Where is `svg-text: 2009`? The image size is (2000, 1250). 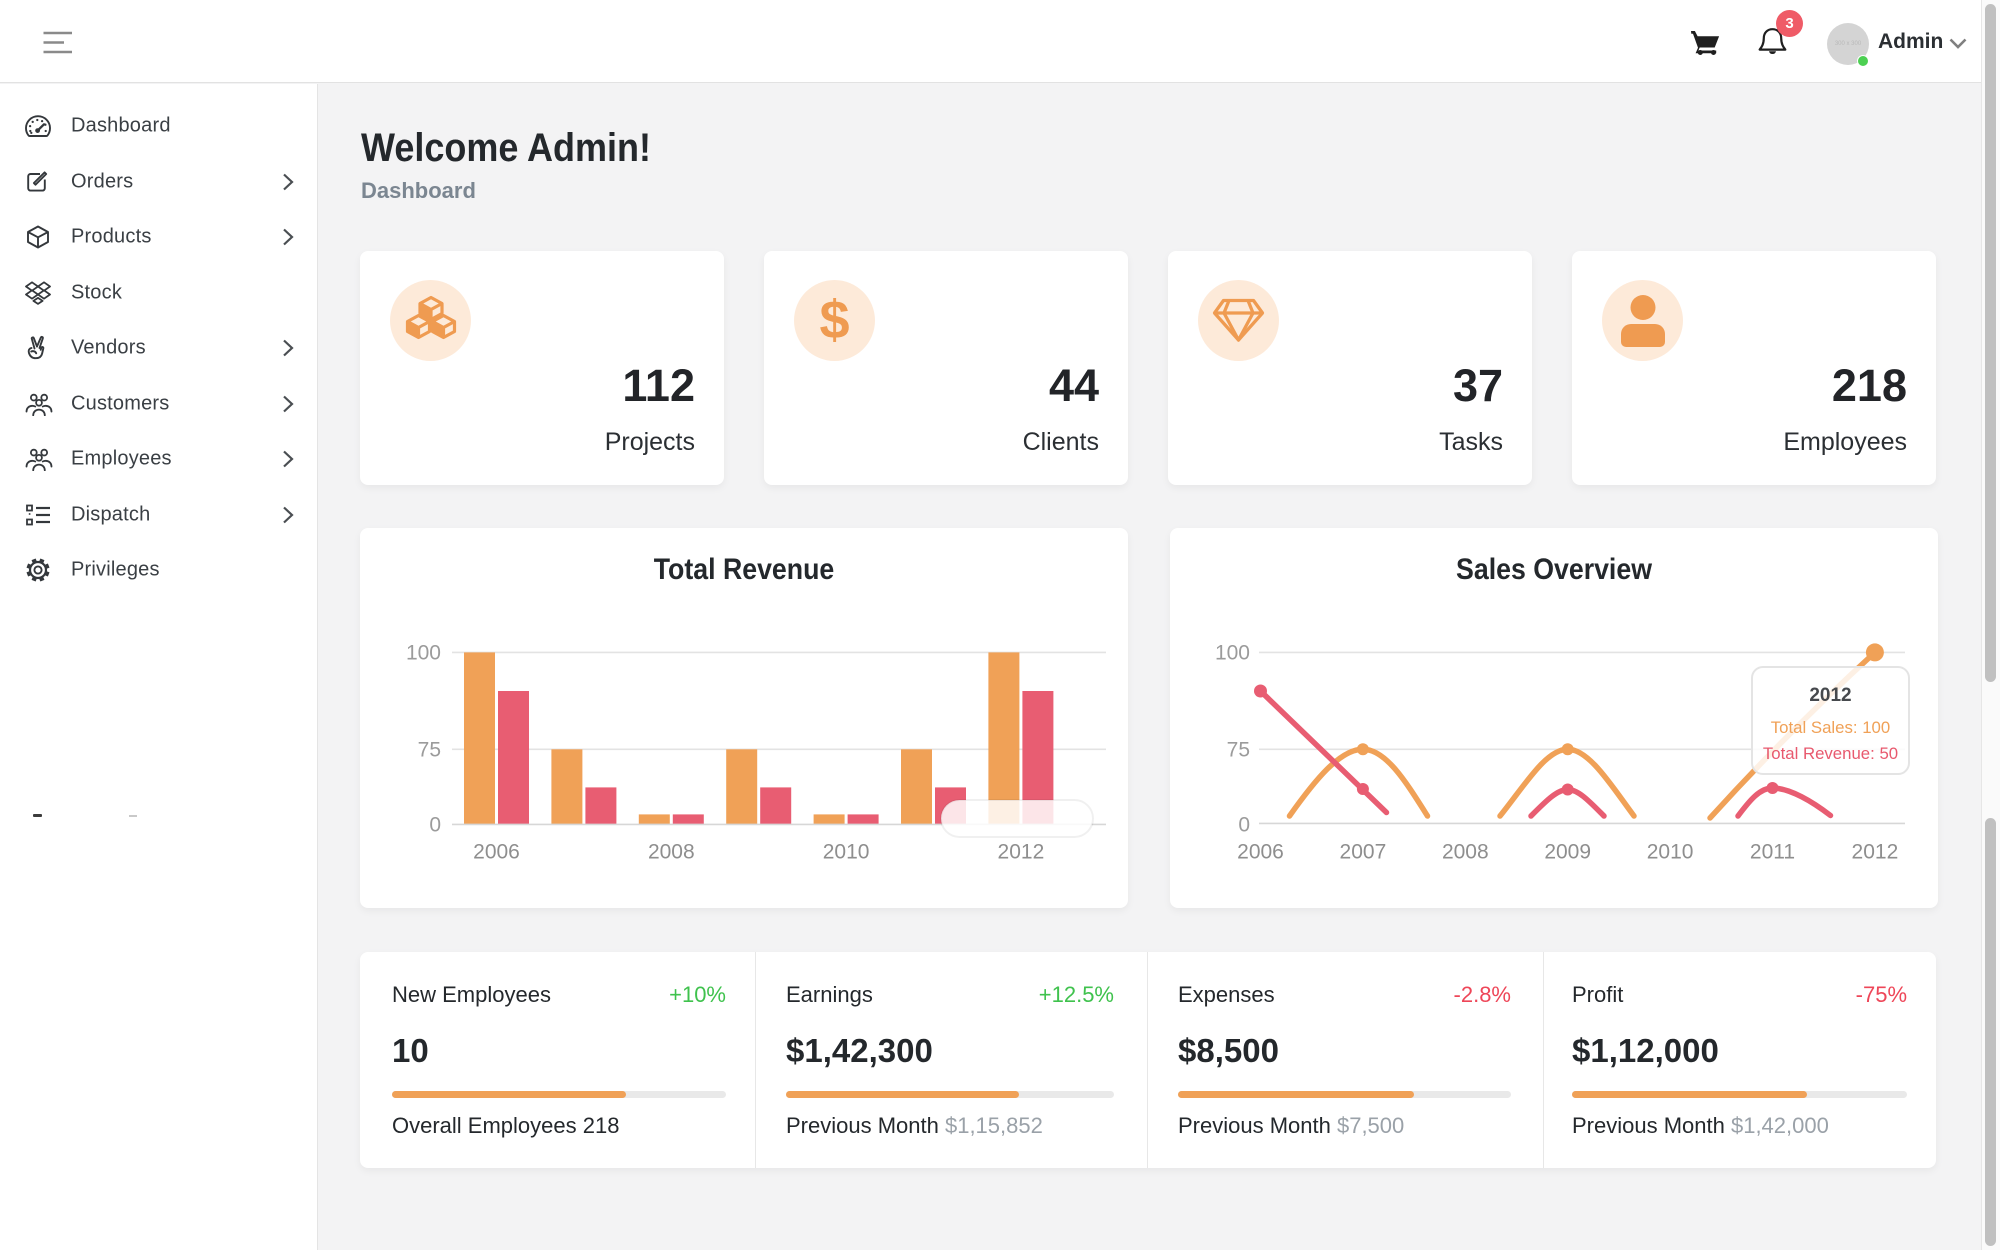
svg-text: 2009 is located at coordinates (1567, 852).